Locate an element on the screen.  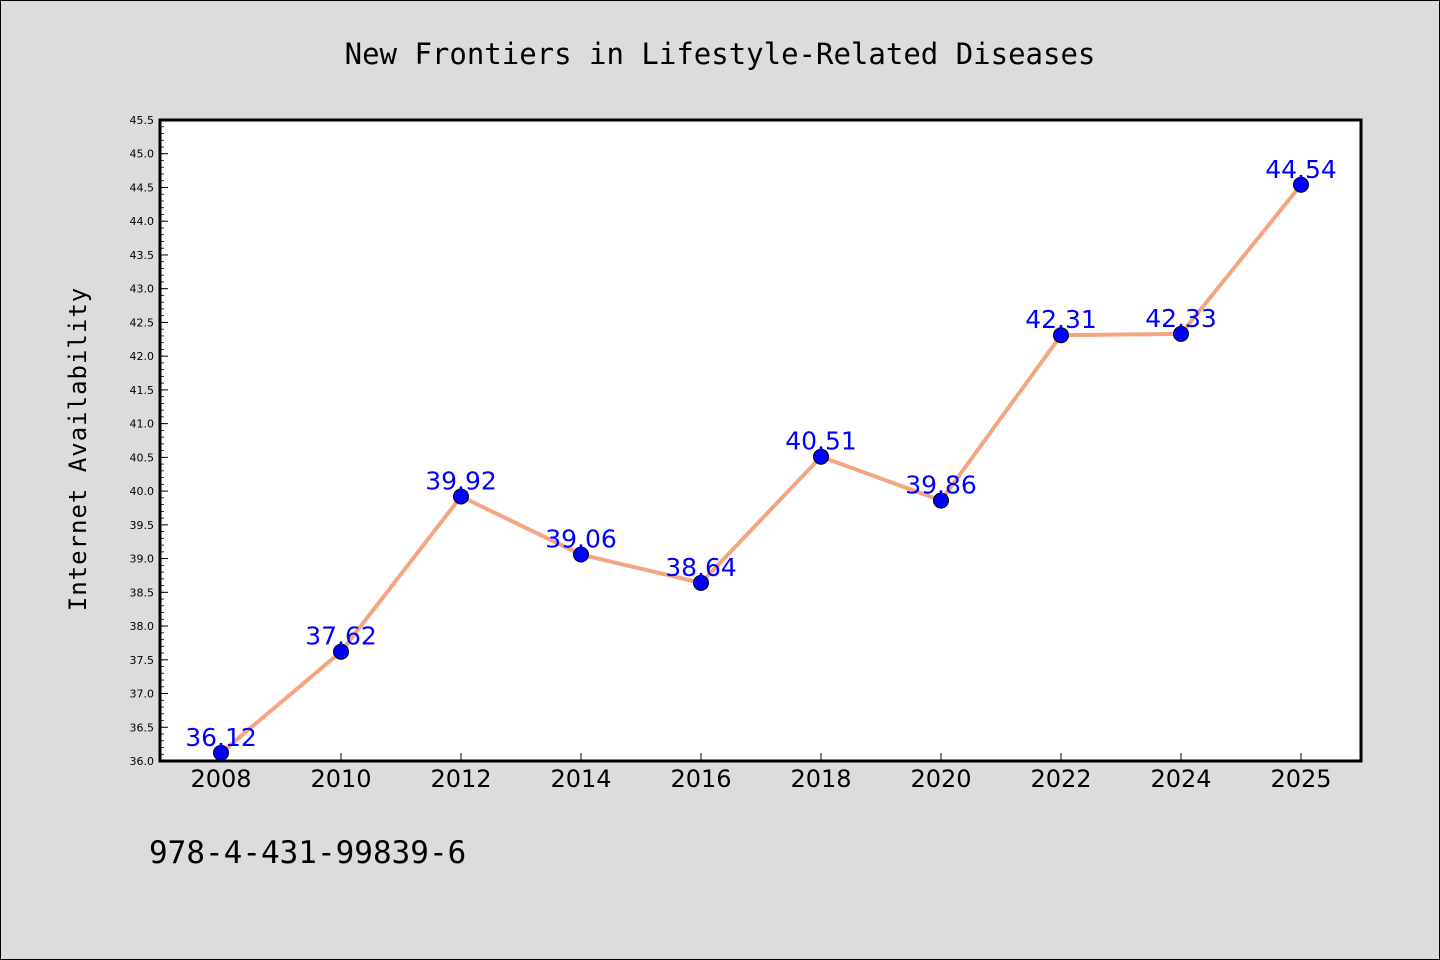
y-tick-label: 40.0 is located at coordinates (142, 491).